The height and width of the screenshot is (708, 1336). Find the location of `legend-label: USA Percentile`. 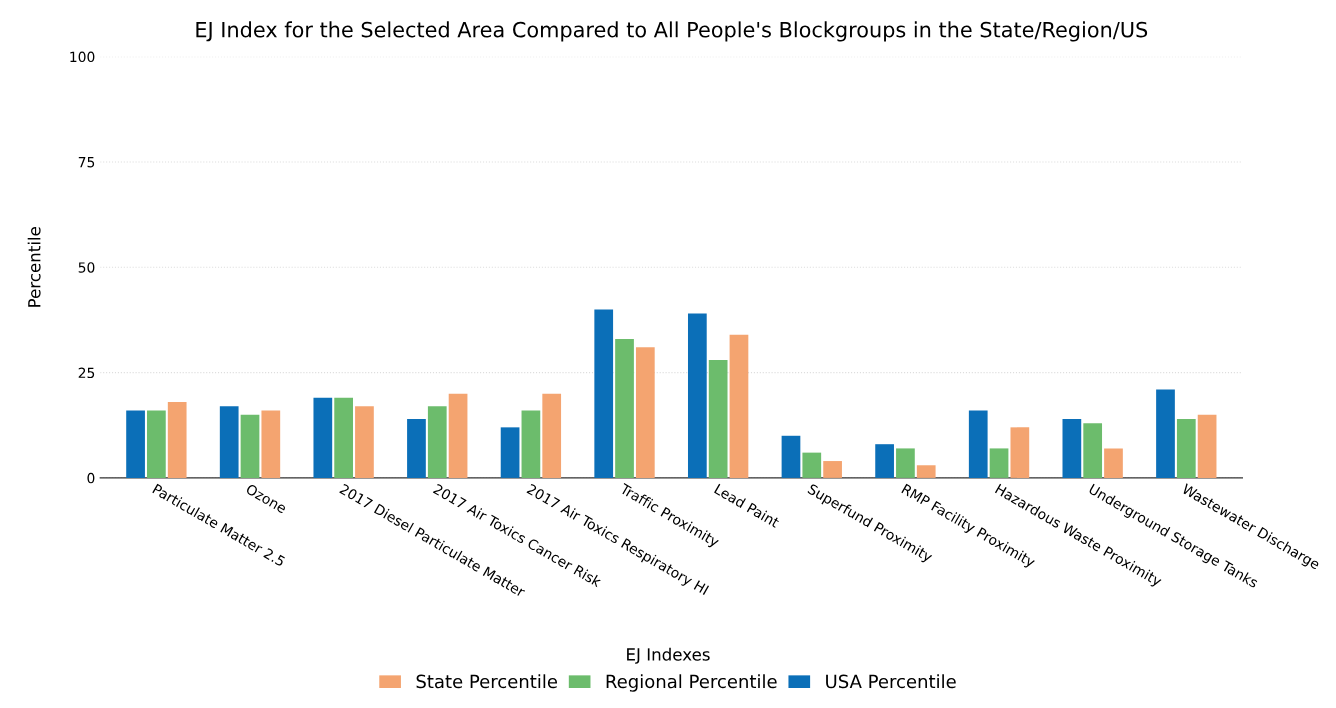

legend-label: USA Percentile is located at coordinates (891, 681).